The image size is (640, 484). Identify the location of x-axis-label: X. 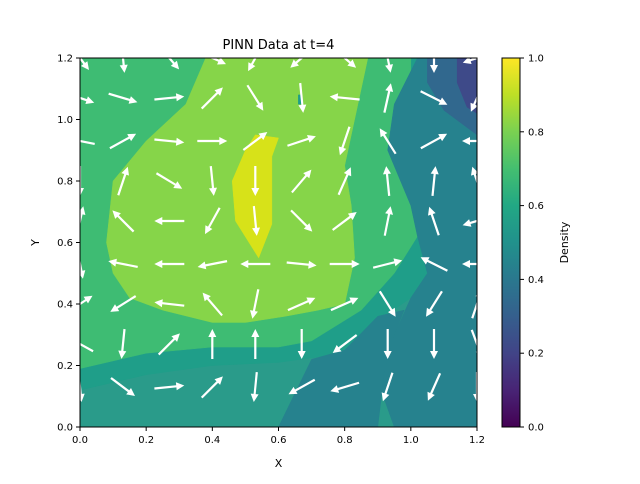
(279, 463).